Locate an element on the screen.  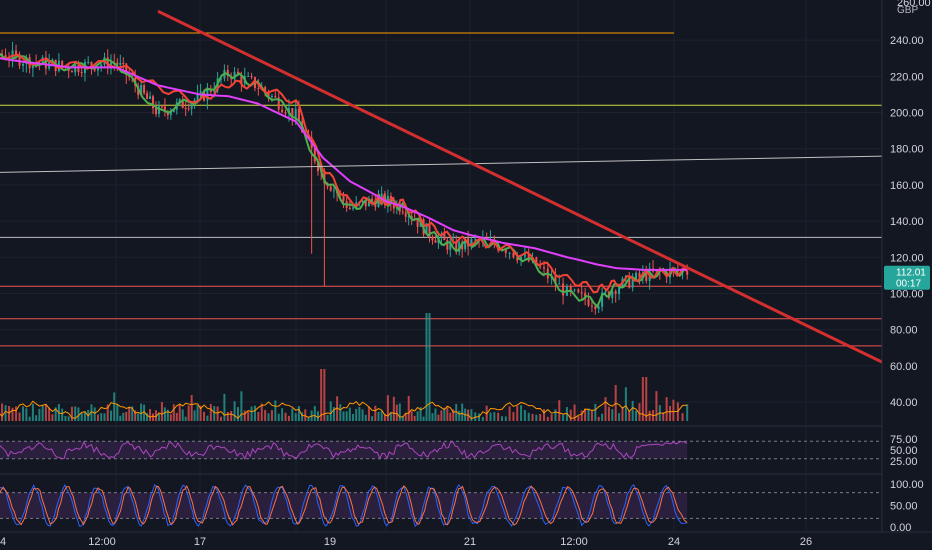
ascending-trendline is located at coordinates (466, 164).